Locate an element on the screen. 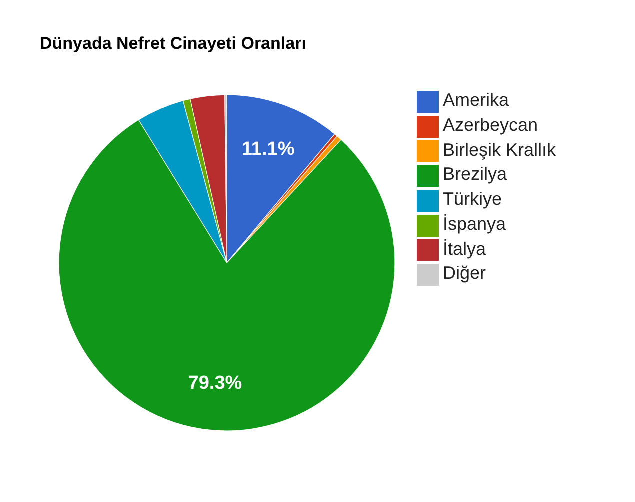 The width and height of the screenshot is (635, 502). legend-label: Türkiye is located at coordinates (472, 199).